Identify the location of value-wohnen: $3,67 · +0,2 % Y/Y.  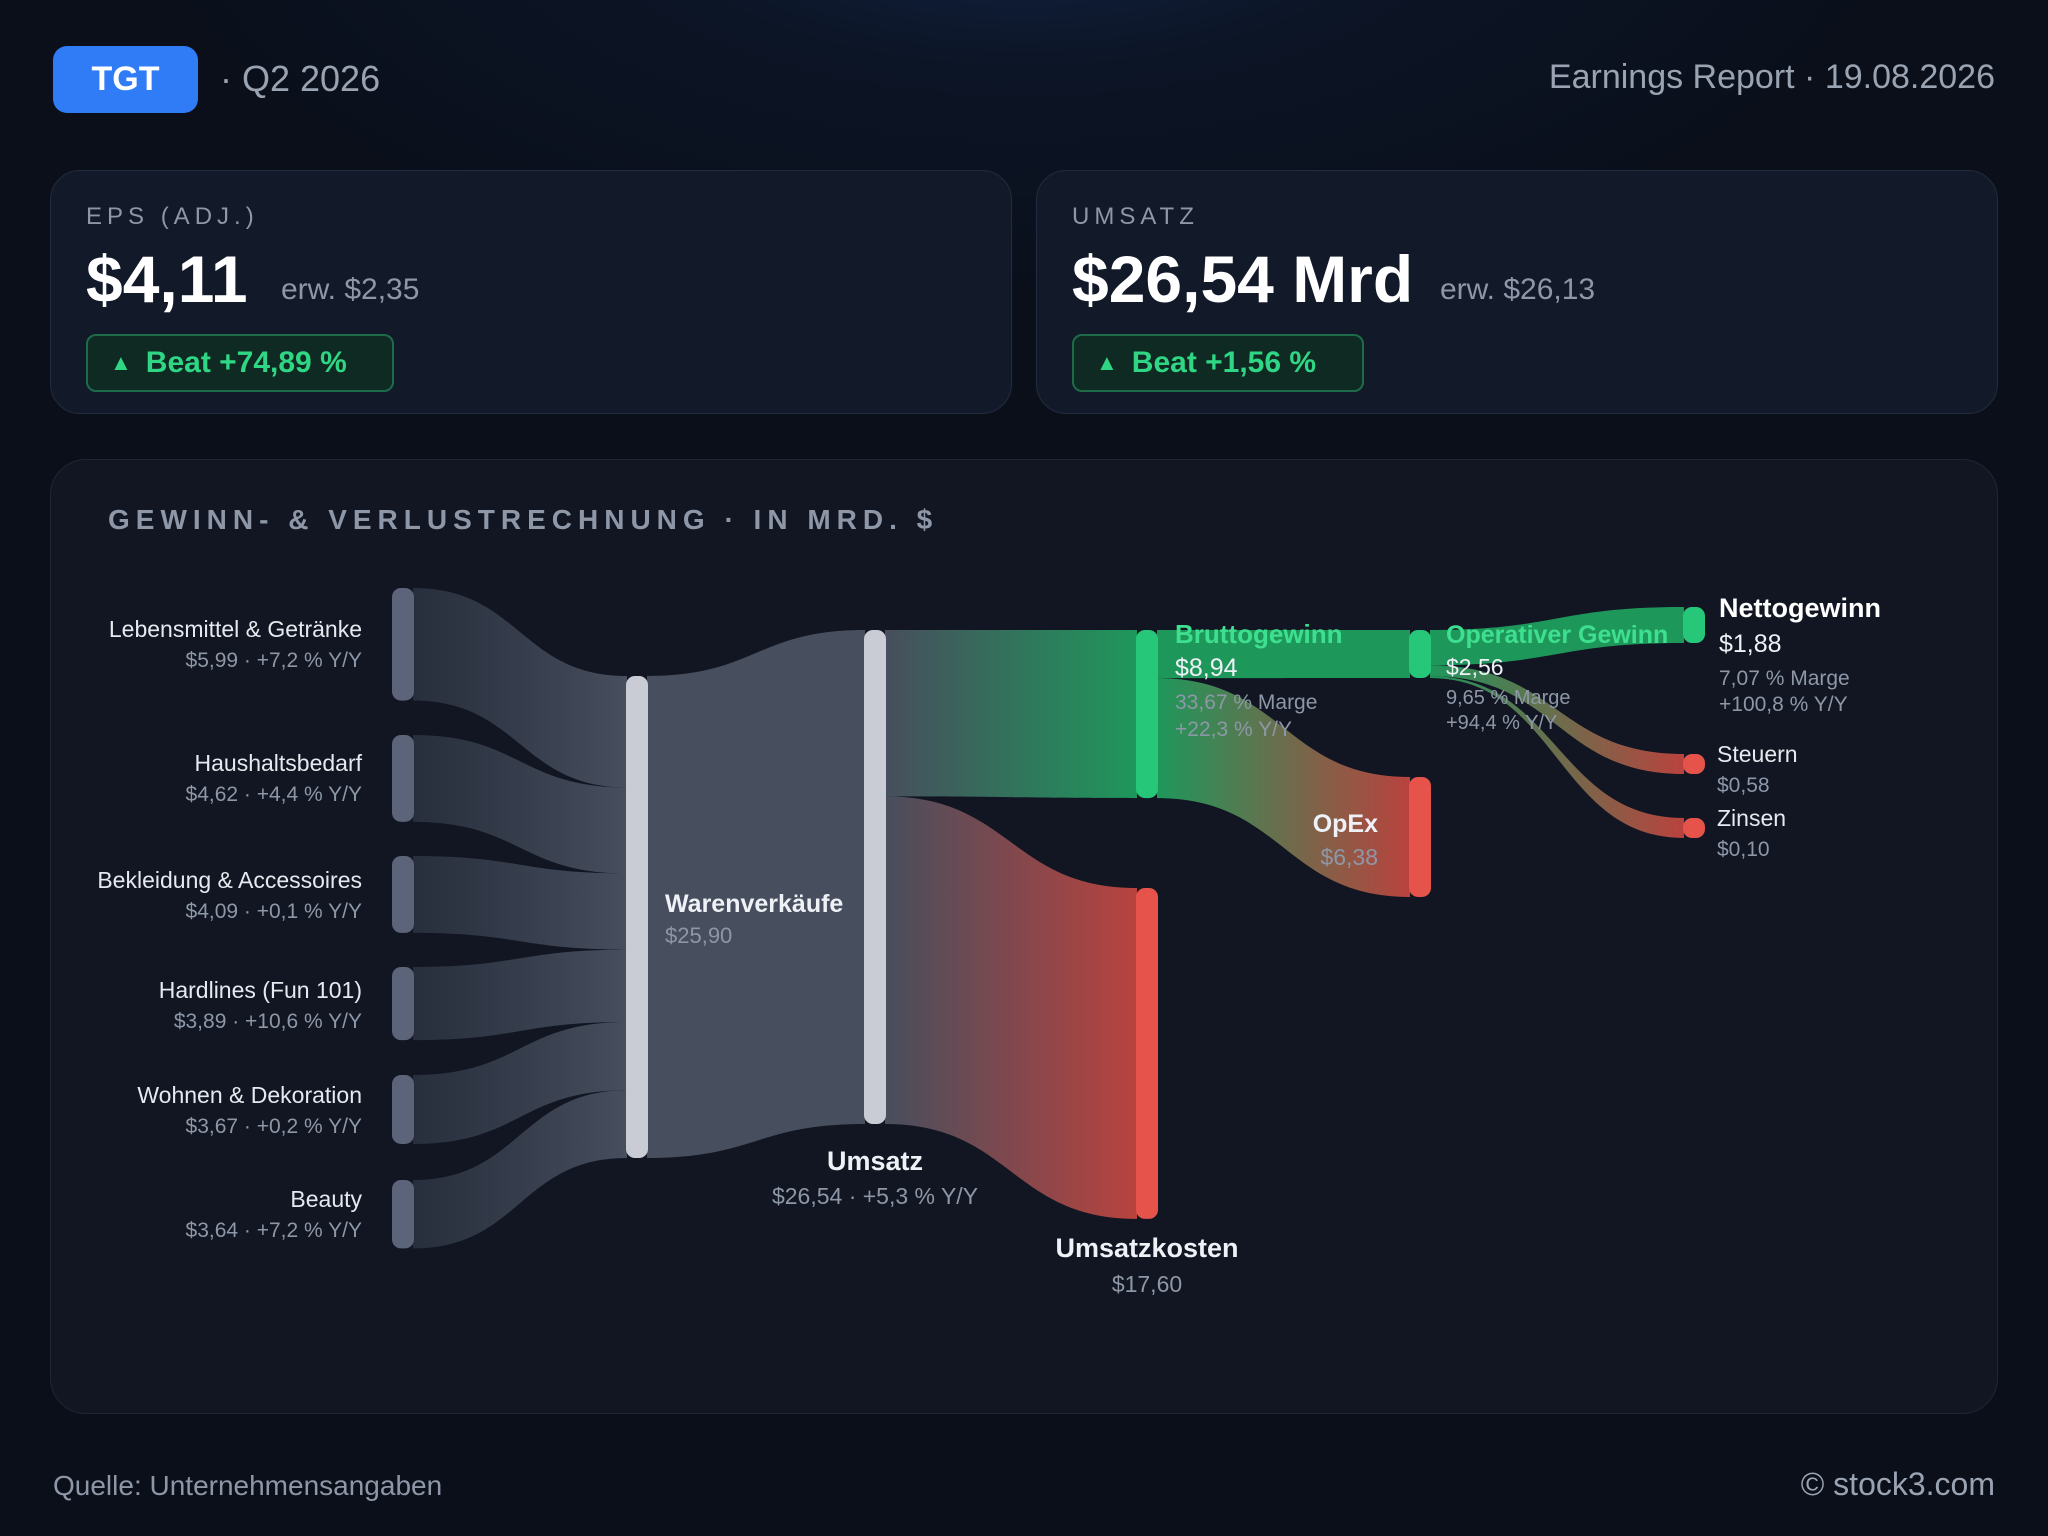
(274, 1126).